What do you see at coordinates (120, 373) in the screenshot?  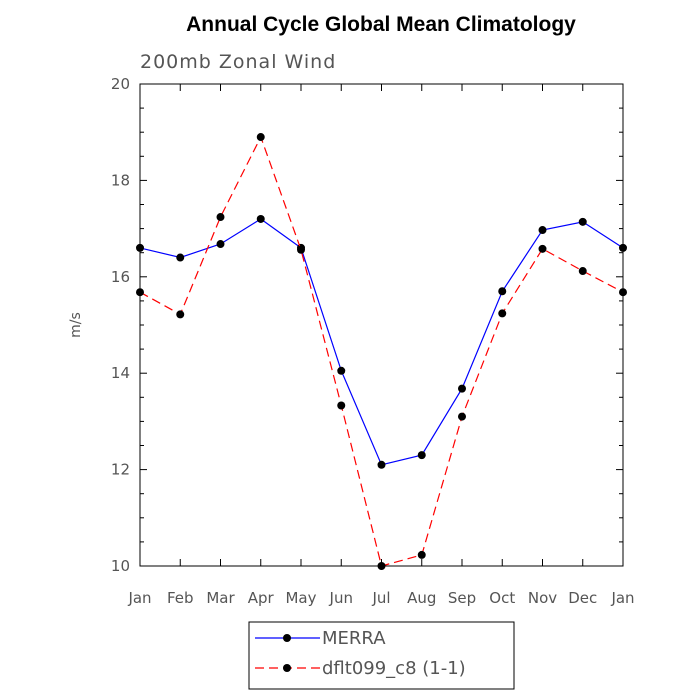 I see `y-tick-label: 14` at bounding box center [120, 373].